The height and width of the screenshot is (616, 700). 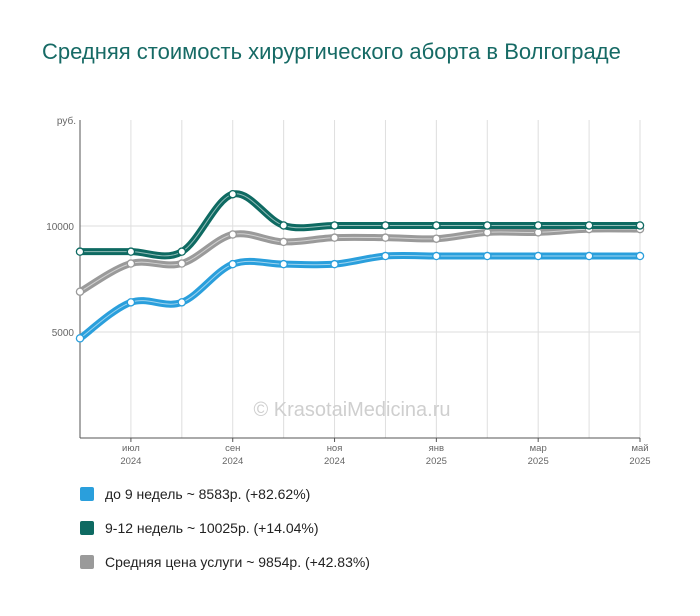 What do you see at coordinates (212, 528) in the screenshot?
I see `legend-label: 9-12 недель ~ 10025р. (+14.04%)` at bounding box center [212, 528].